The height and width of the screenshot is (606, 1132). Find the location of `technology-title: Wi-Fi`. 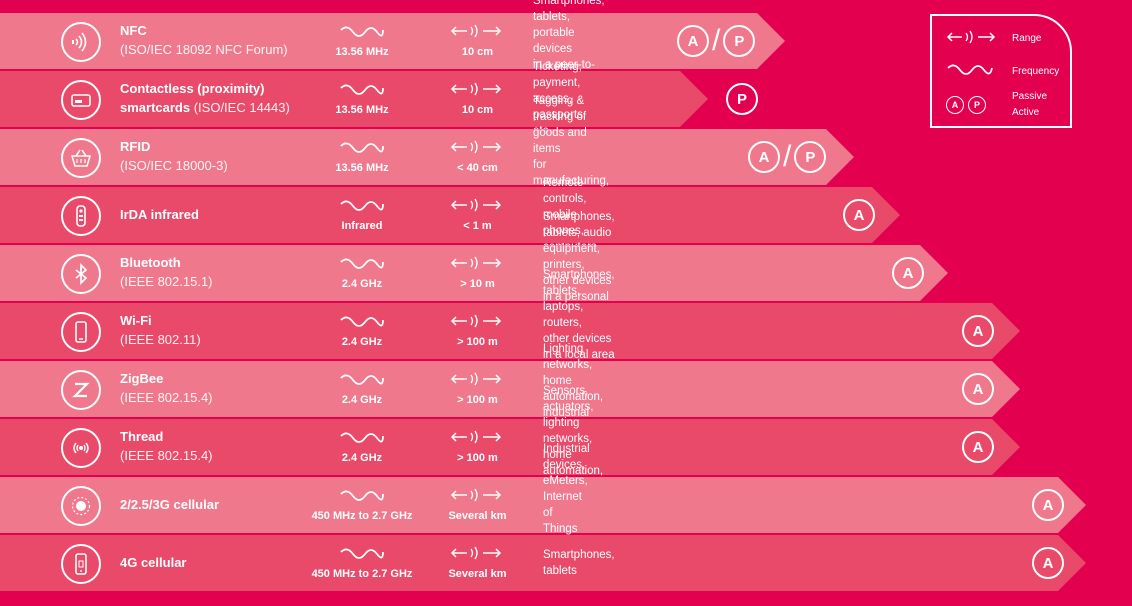

technology-title: Wi-Fi is located at coordinates (136, 320).